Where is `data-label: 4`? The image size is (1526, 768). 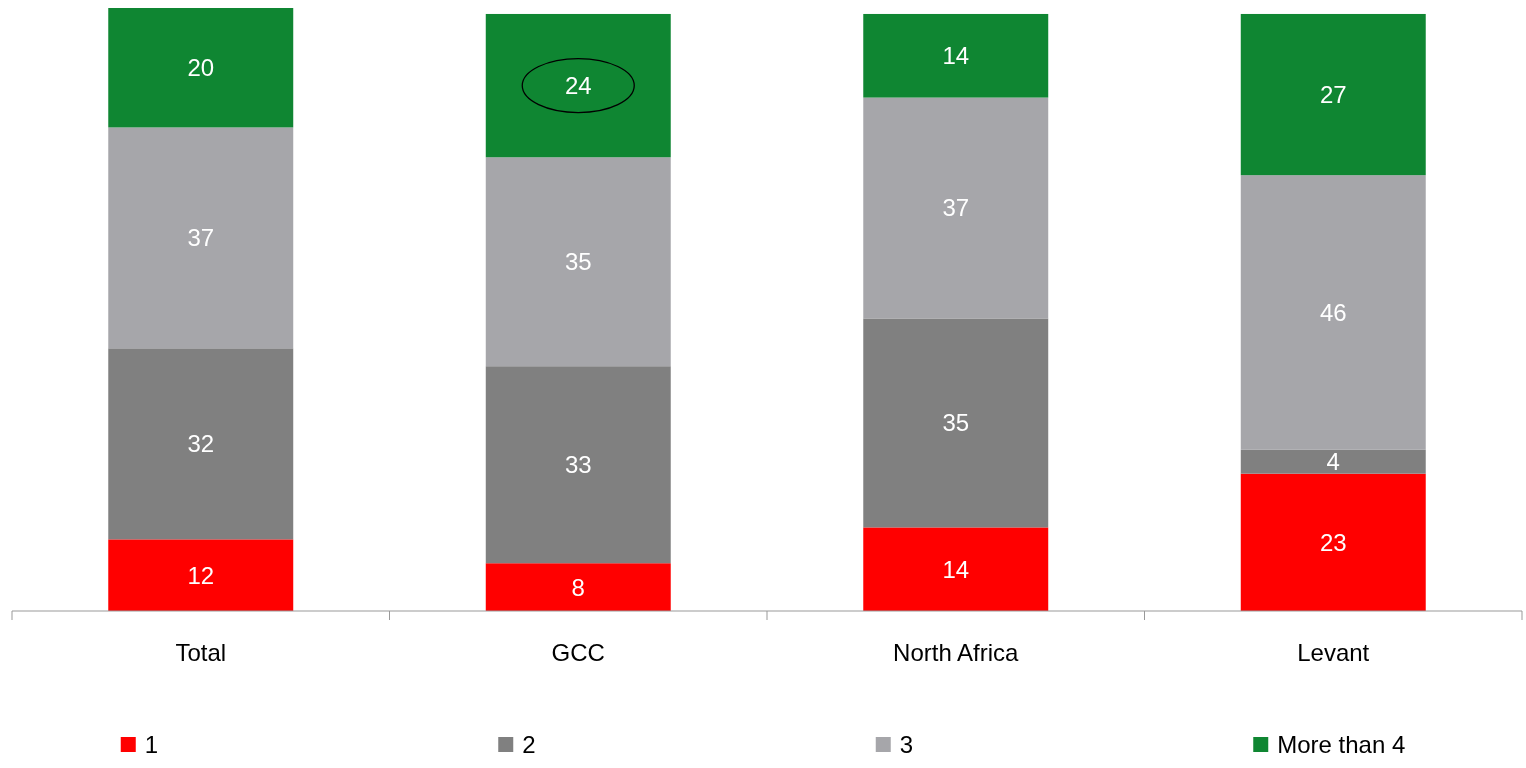 data-label: 4 is located at coordinates (1333, 462).